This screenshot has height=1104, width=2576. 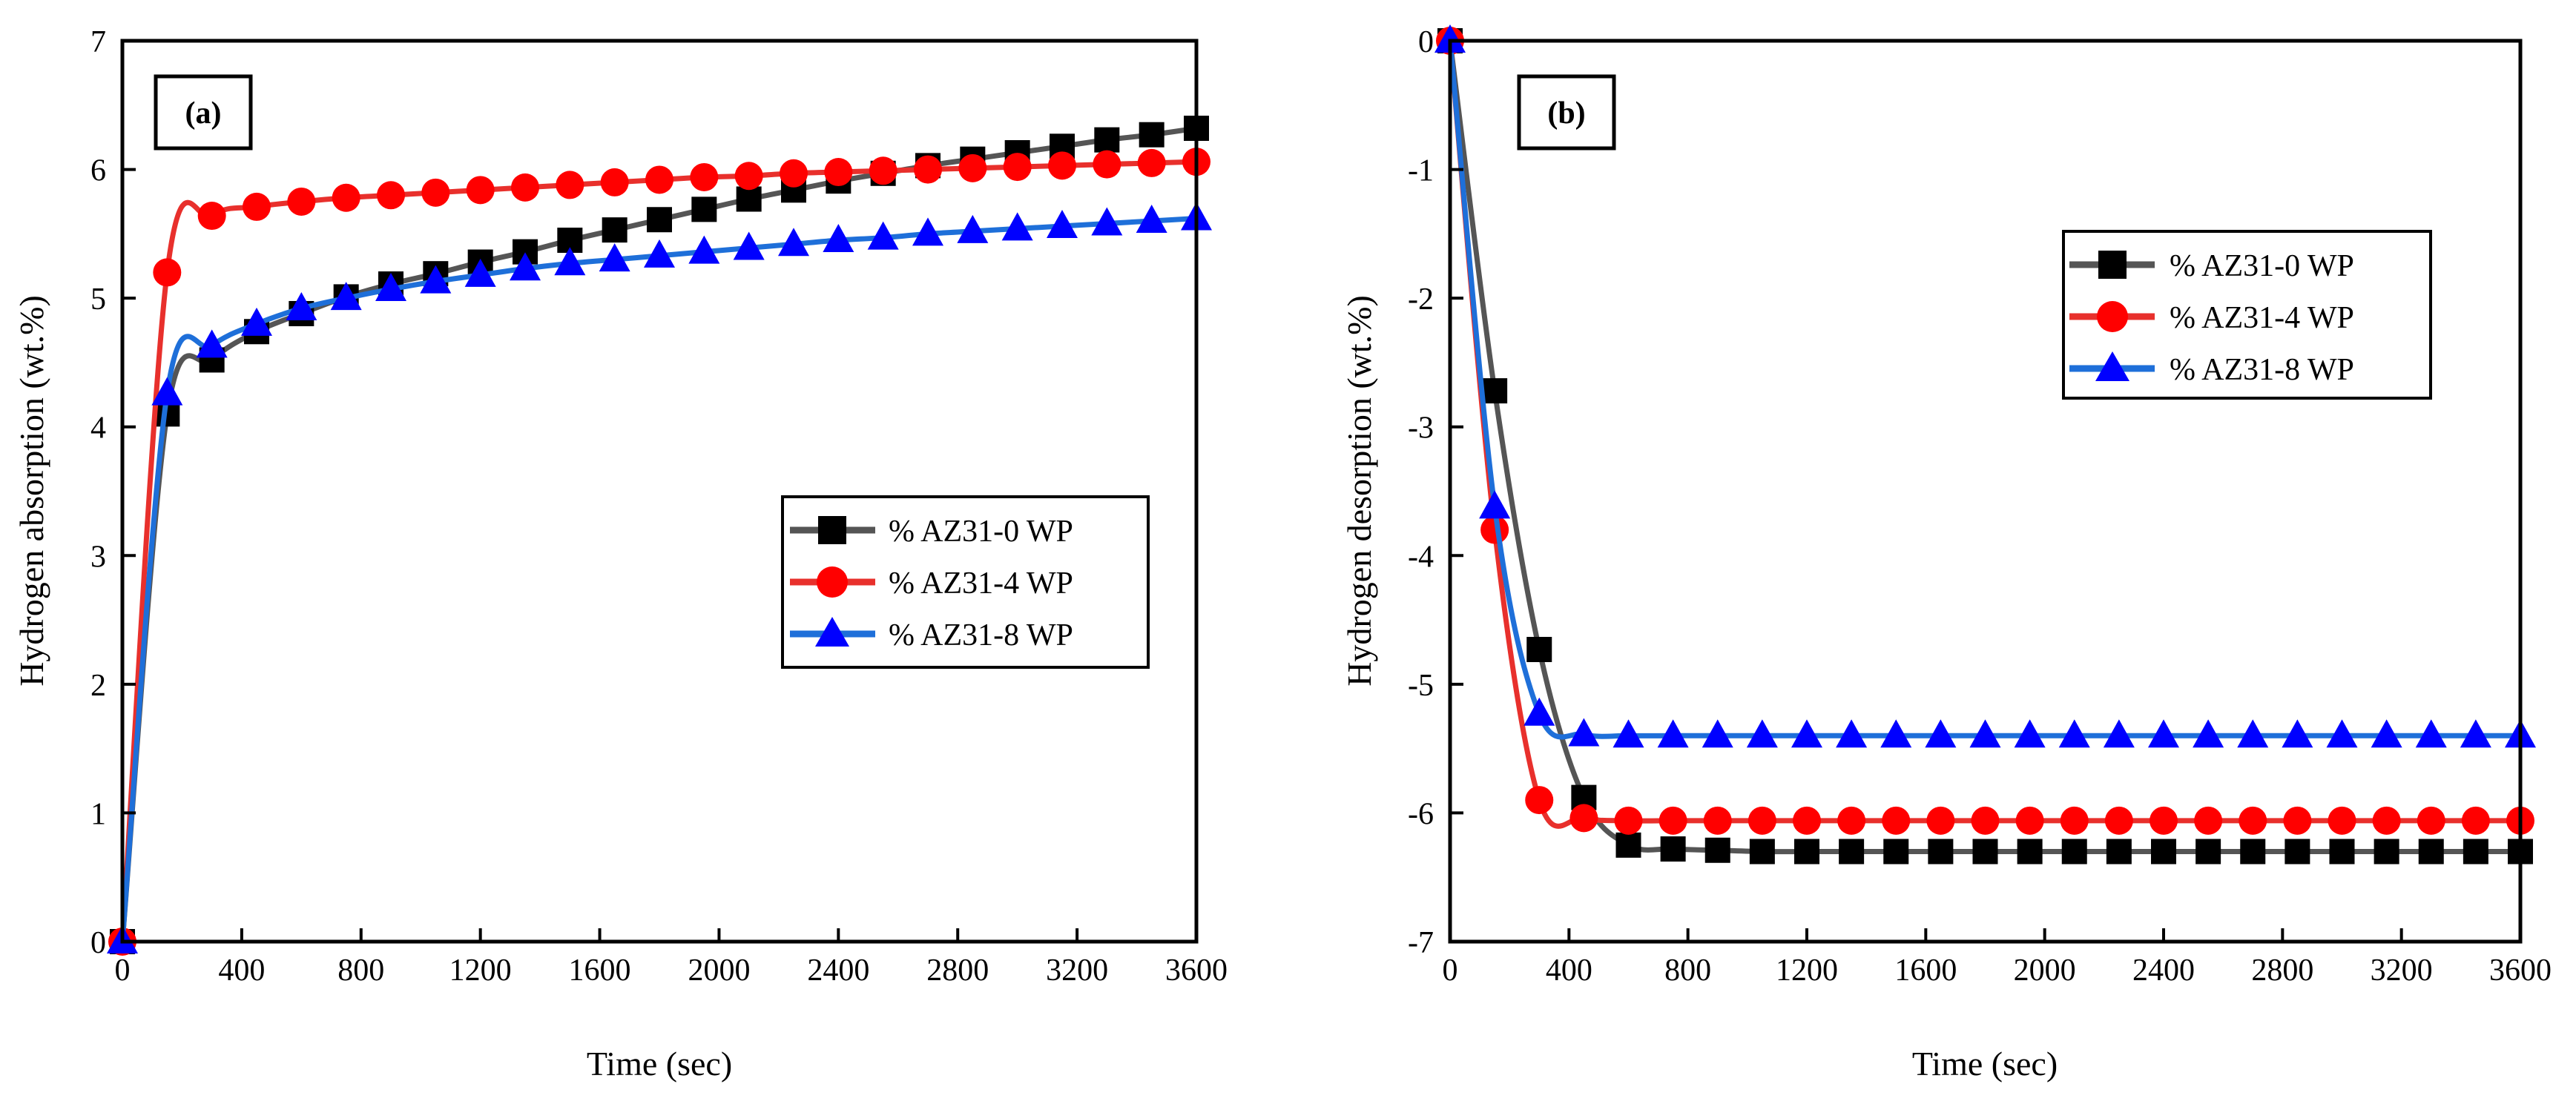 I want to click on panel-b-x-tick-label: 800, so click(x=1688, y=970).